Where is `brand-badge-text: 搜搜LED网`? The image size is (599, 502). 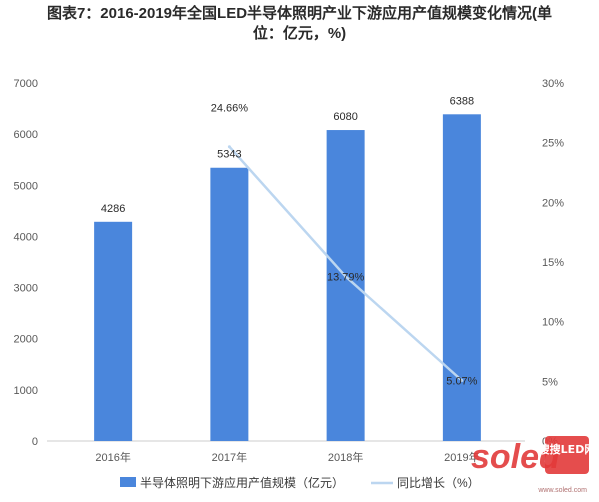 brand-badge-text: 搜搜LED网 is located at coordinates (565, 449).